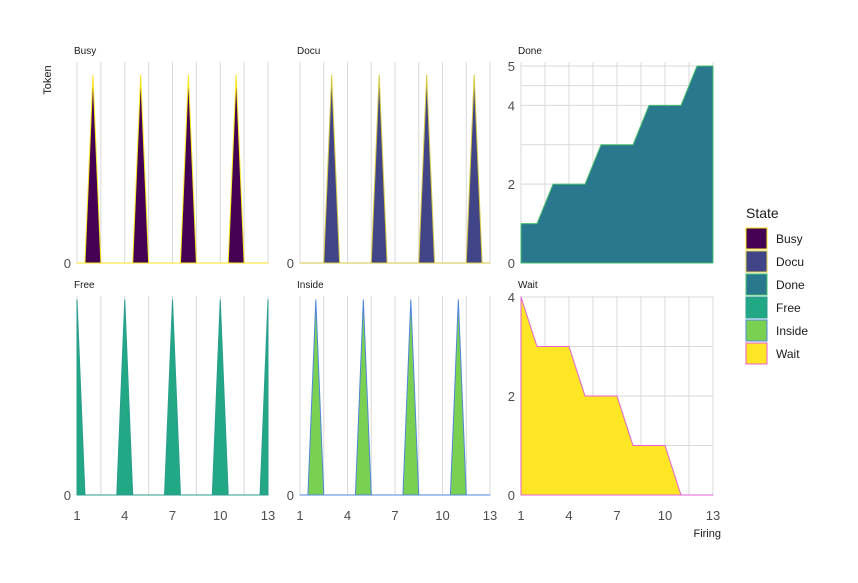 The image size is (858, 583). Describe the element at coordinates (124, 515) in the screenshot. I see `x-tick-label-free: 4` at that location.